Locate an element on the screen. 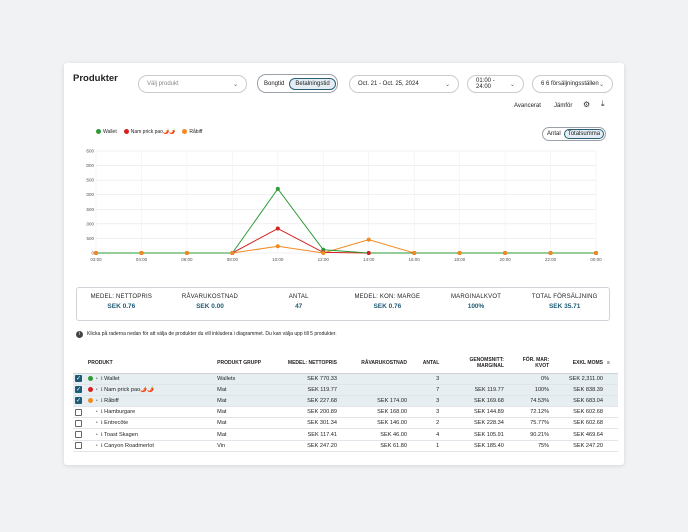  product-select: Välj produkt ⌄ is located at coordinates (192, 84).